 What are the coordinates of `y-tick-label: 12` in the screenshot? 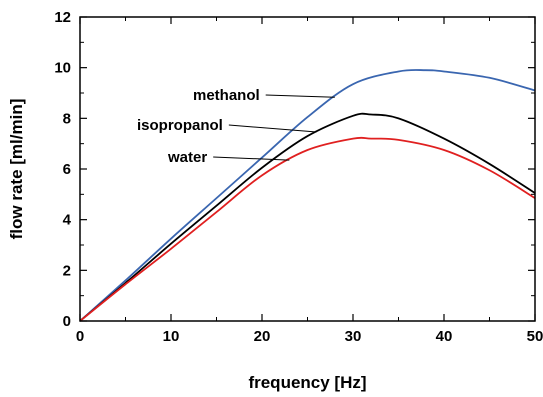 It's located at (62, 17).